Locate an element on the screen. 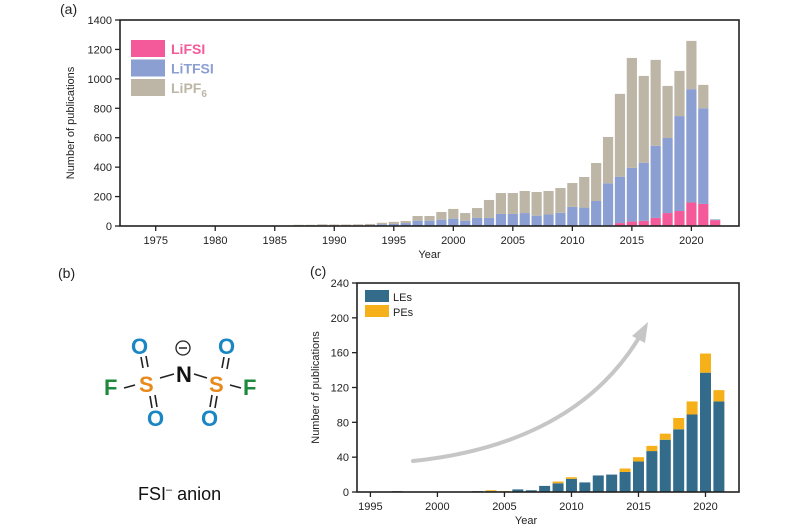 This screenshot has height=530, width=800. y-tick-label: 1000 is located at coordinates (100, 80).